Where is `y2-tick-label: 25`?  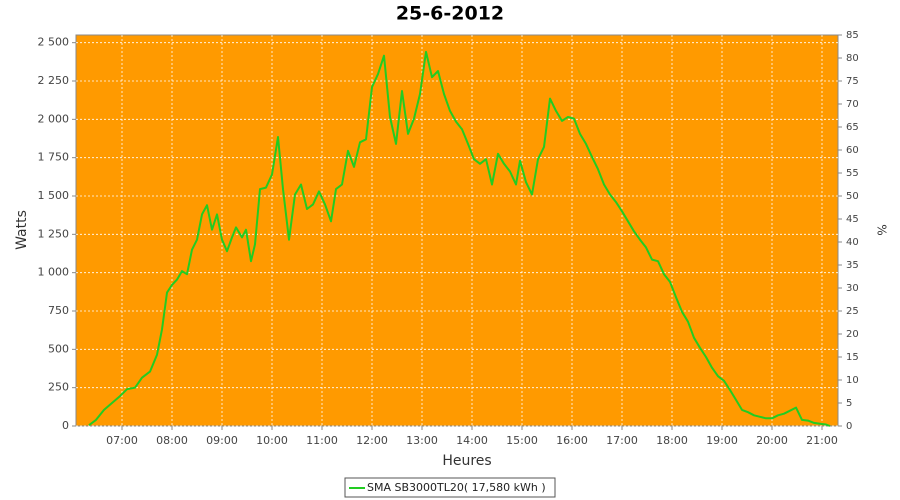 y2-tick-label: 25 is located at coordinates (852, 311).